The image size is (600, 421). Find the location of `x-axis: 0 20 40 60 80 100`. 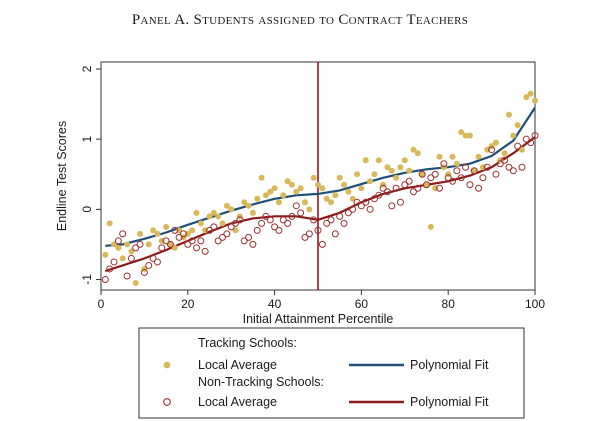

x-axis: 0 20 40 60 80 100 is located at coordinates (321, 300).